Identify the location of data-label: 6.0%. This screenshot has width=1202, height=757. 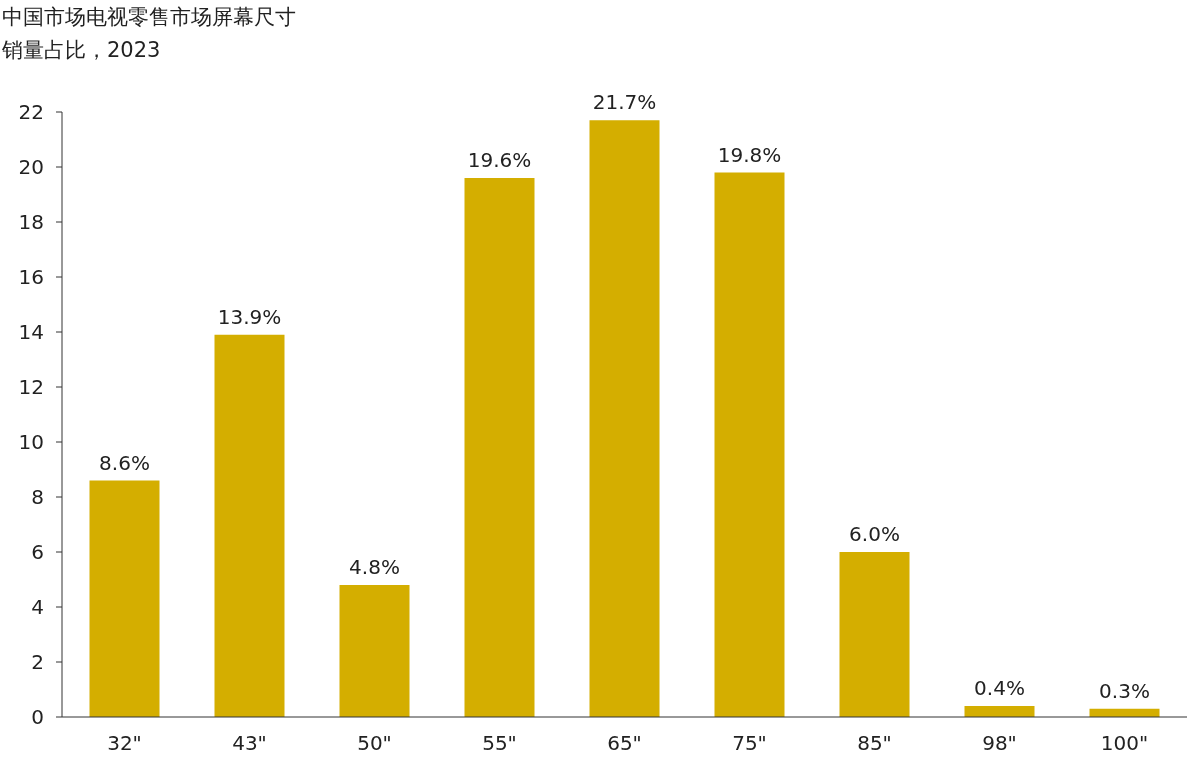
(874, 534).